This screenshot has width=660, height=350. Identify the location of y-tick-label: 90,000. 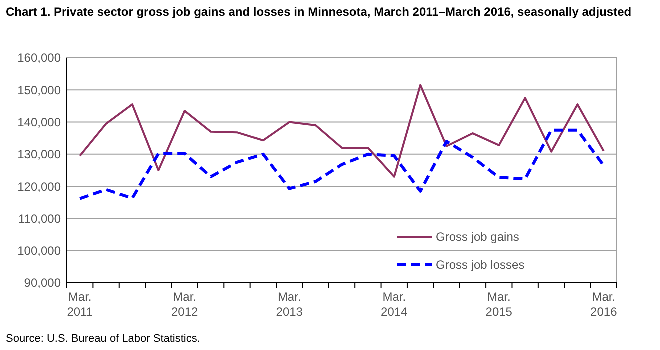
(43, 283).